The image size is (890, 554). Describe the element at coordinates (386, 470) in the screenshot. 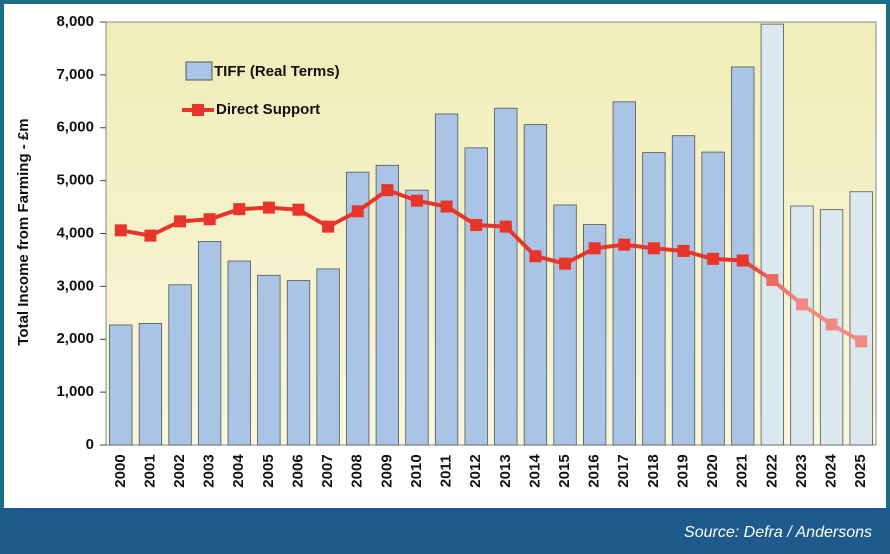

I see `x-tick-label: 2009` at that location.